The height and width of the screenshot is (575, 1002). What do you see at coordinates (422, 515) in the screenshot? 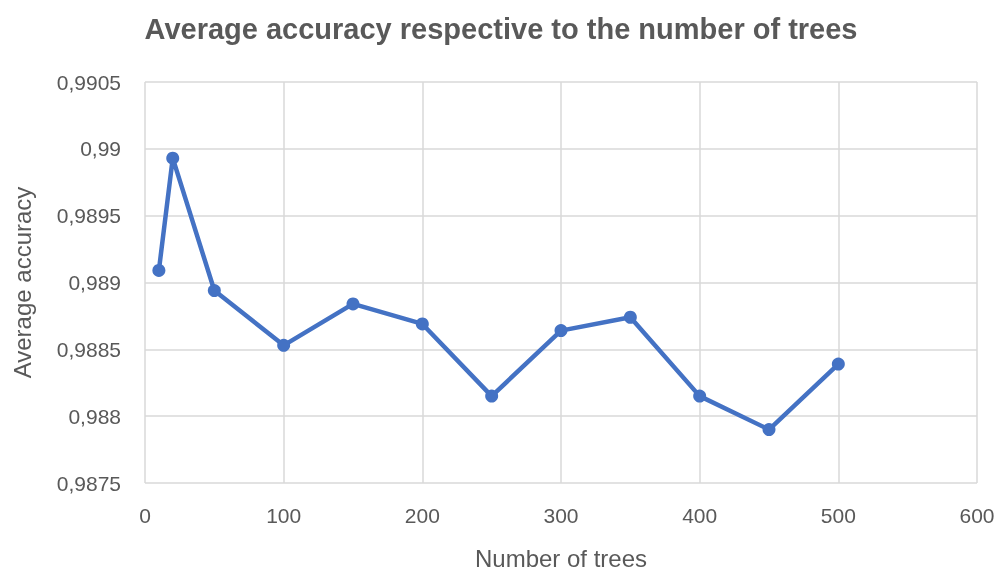
I see `x-tick-label: 200` at bounding box center [422, 515].